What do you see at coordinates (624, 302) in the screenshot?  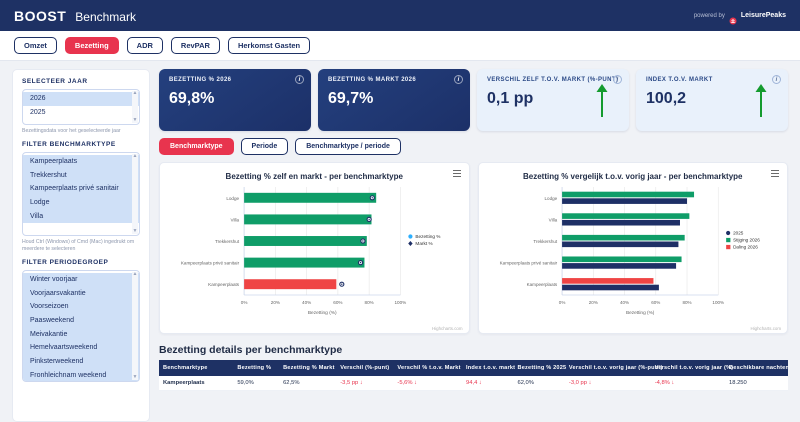 I see `svg-text: 40%` at bounding box center [624, 302].